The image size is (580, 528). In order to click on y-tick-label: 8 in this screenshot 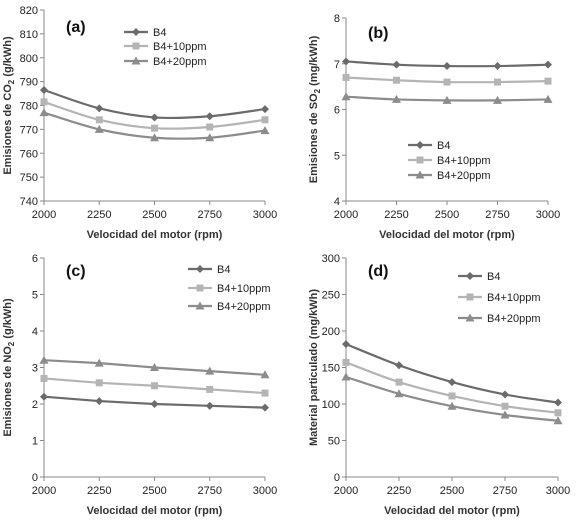, I will do `click(337, 19)`.